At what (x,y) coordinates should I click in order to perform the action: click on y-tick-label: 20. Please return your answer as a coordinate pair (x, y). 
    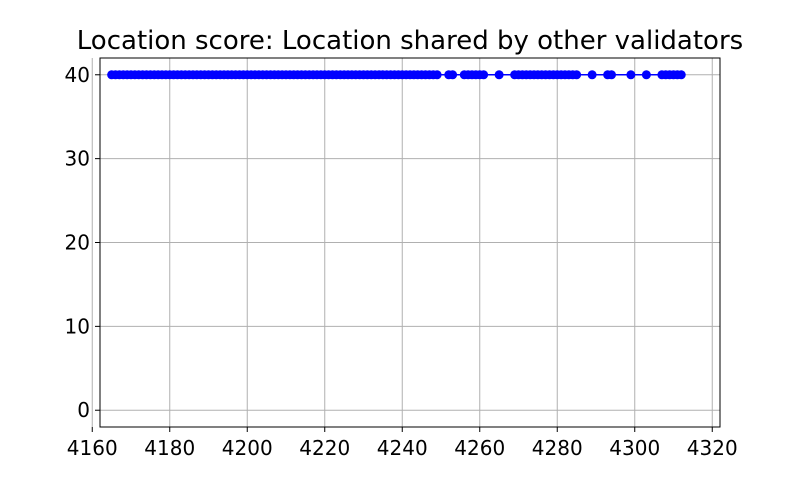
    Looking at the image, I should click on (77, 243).